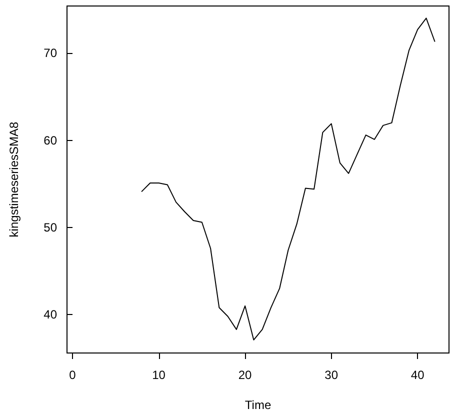 The height and width of the screenshot is (417, 458). Describe the element at coordinates (417, 375) in the screenshot. I see `x-tick-label: 40` at that location.